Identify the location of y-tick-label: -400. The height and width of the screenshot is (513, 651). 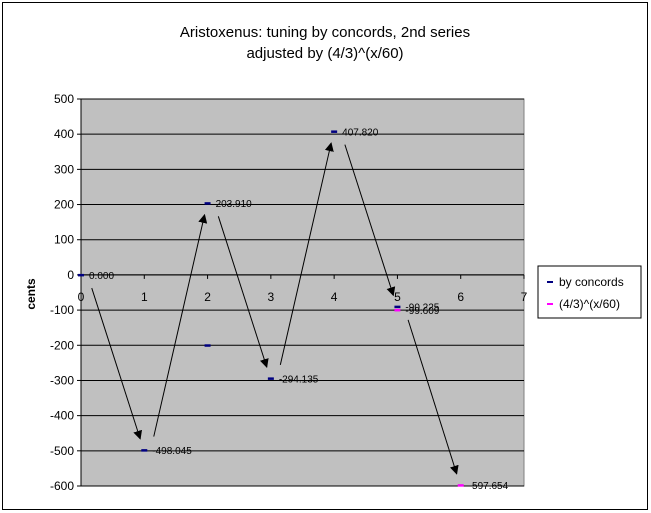
(62, 416).